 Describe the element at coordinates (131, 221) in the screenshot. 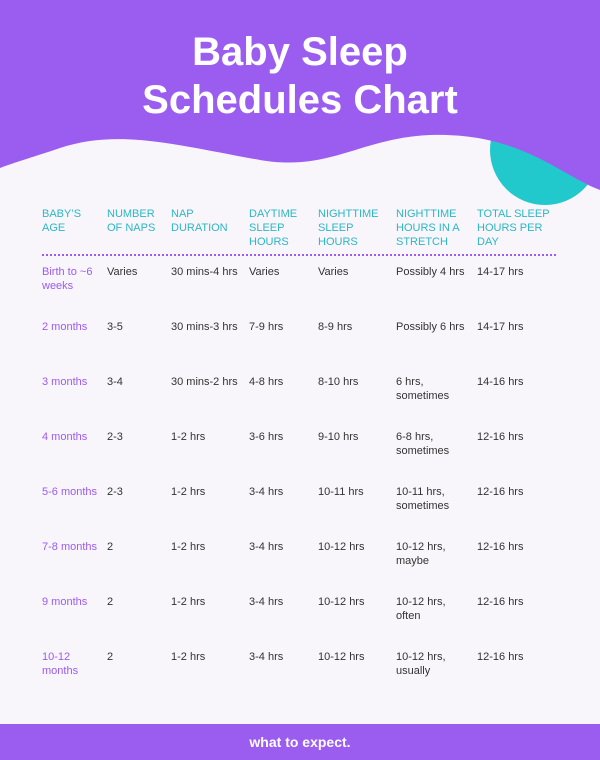

I see `column-header: NUMBER OF NAPS` at that location.